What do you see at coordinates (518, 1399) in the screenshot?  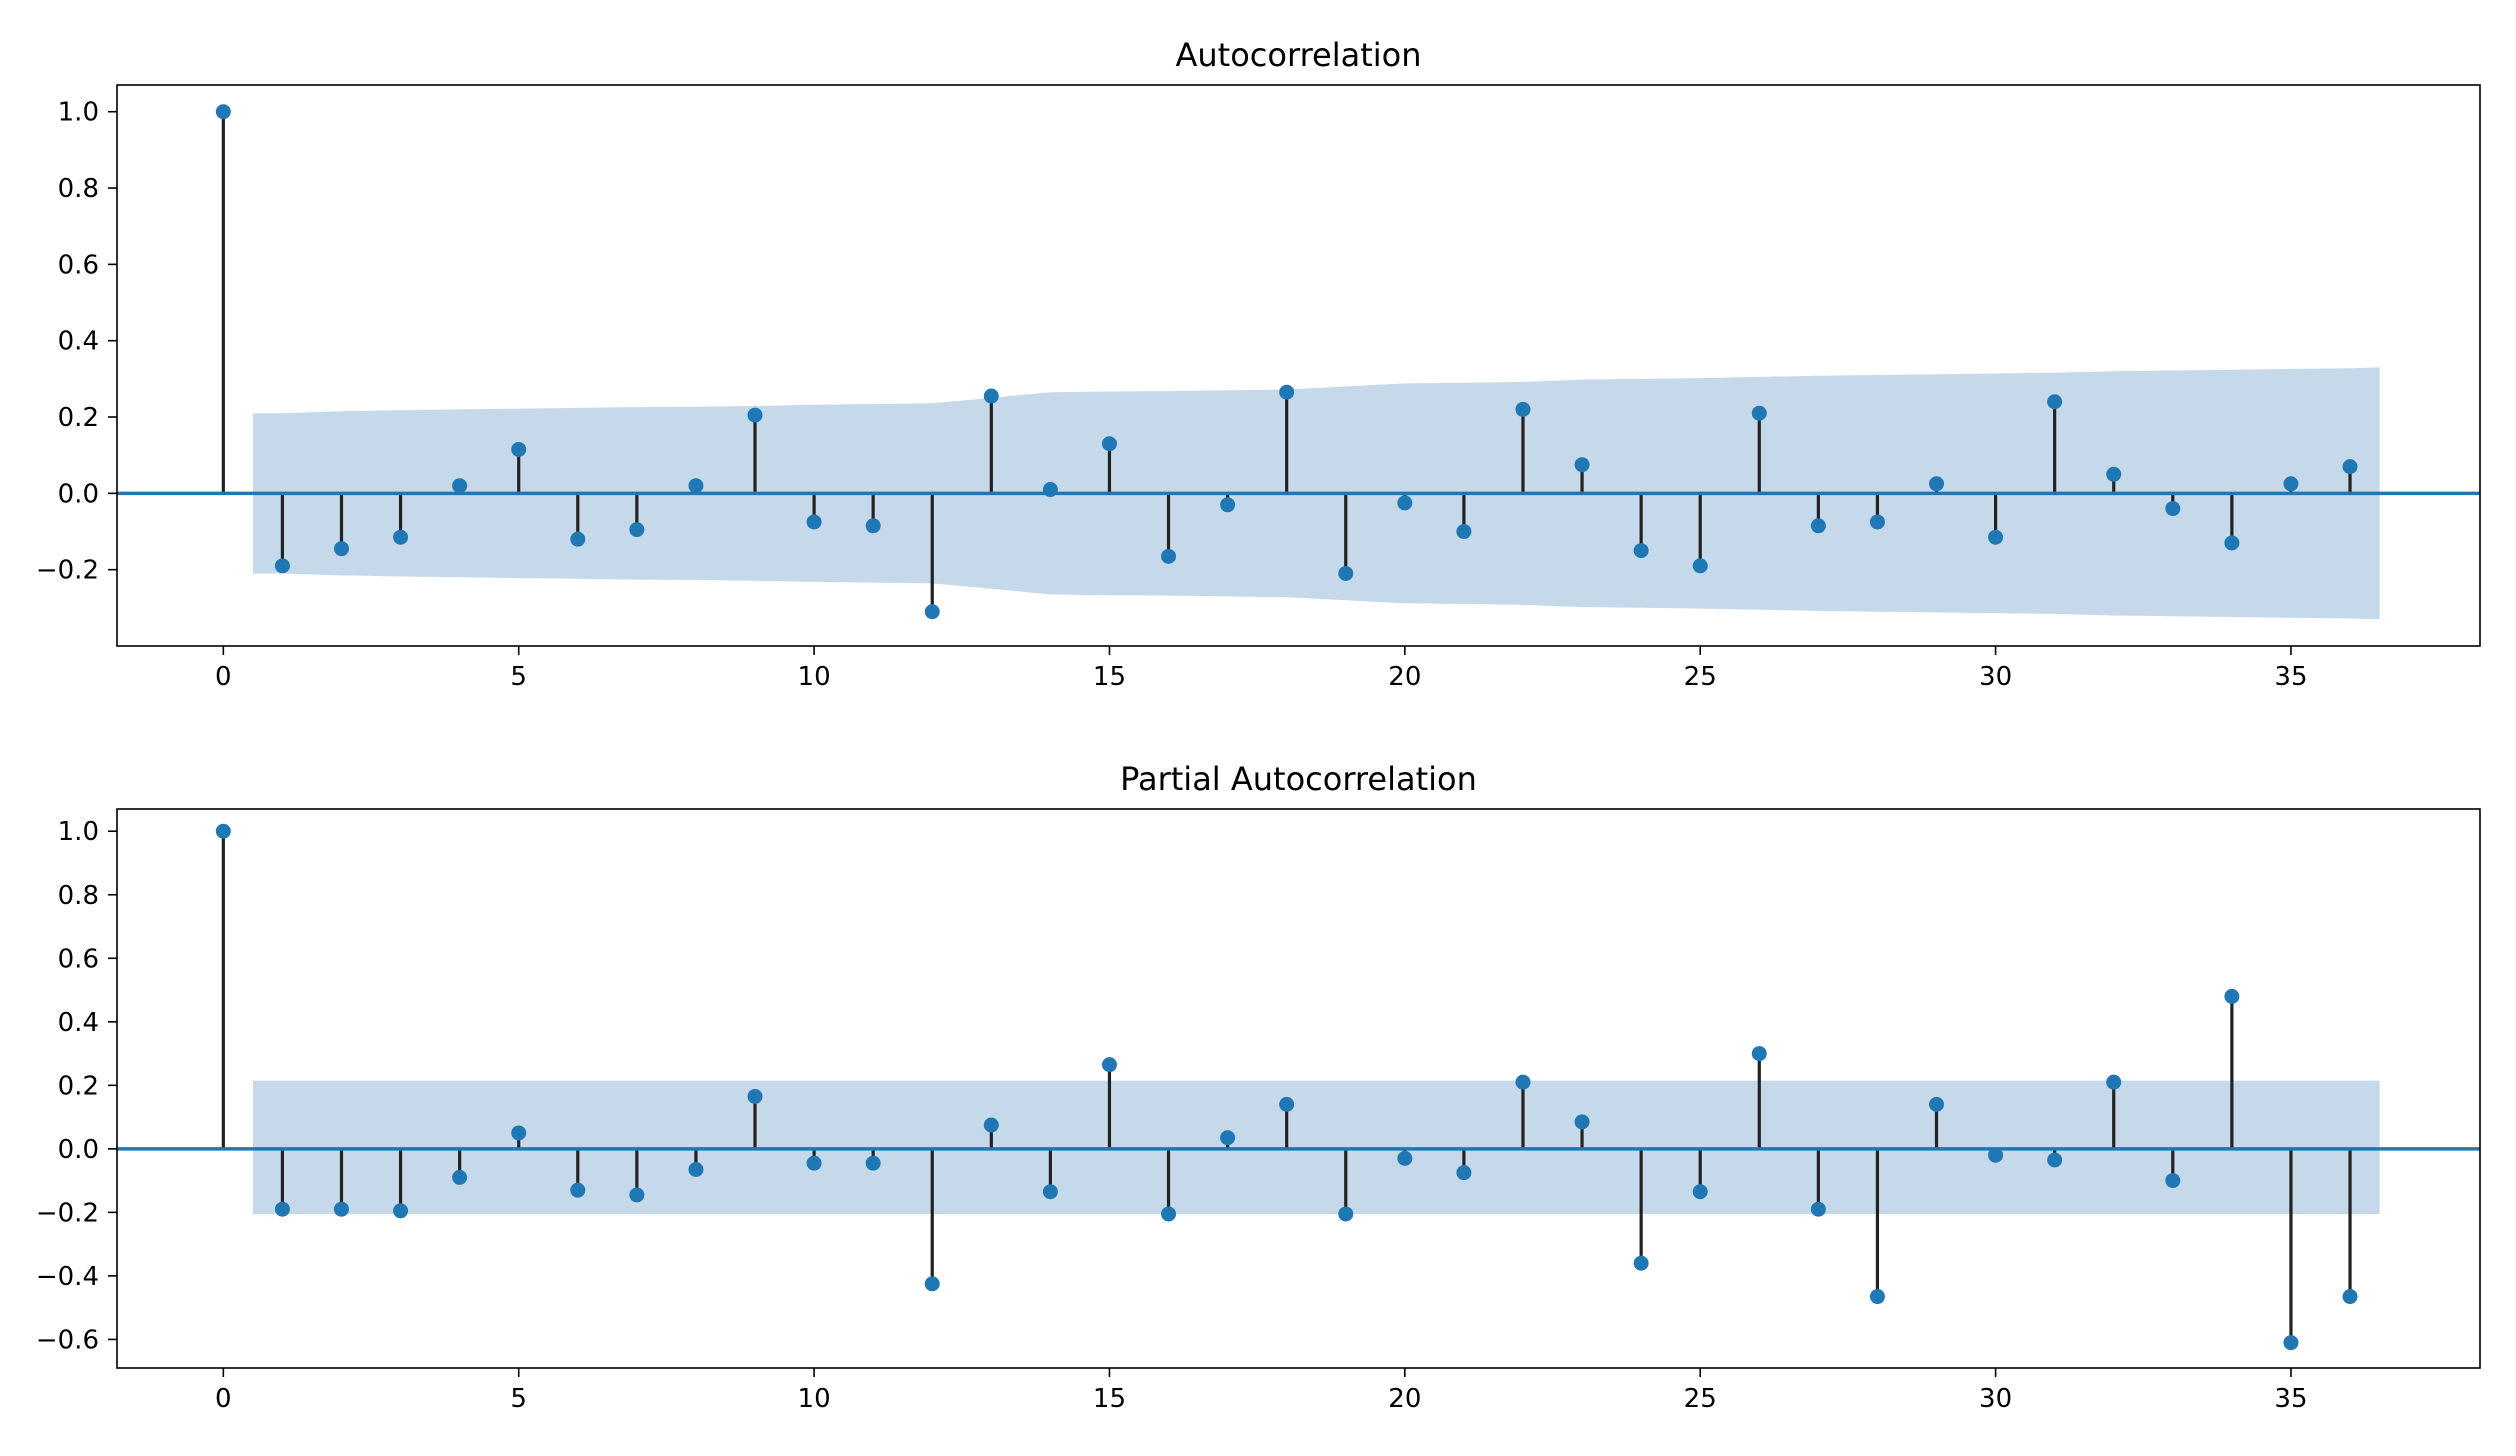 I see `pacf-xtick-label-5: 5` at bounding box center [518, 1399].